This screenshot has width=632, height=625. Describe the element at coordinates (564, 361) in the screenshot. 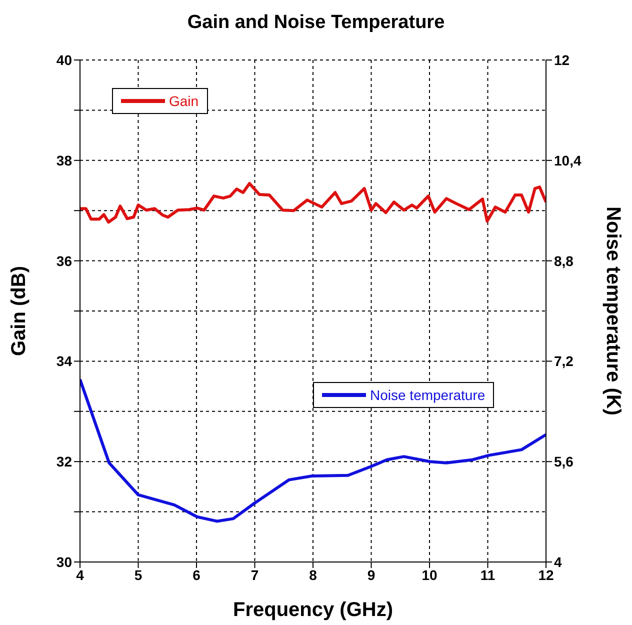

I see `y2-tick-label: 7,2` at that location.